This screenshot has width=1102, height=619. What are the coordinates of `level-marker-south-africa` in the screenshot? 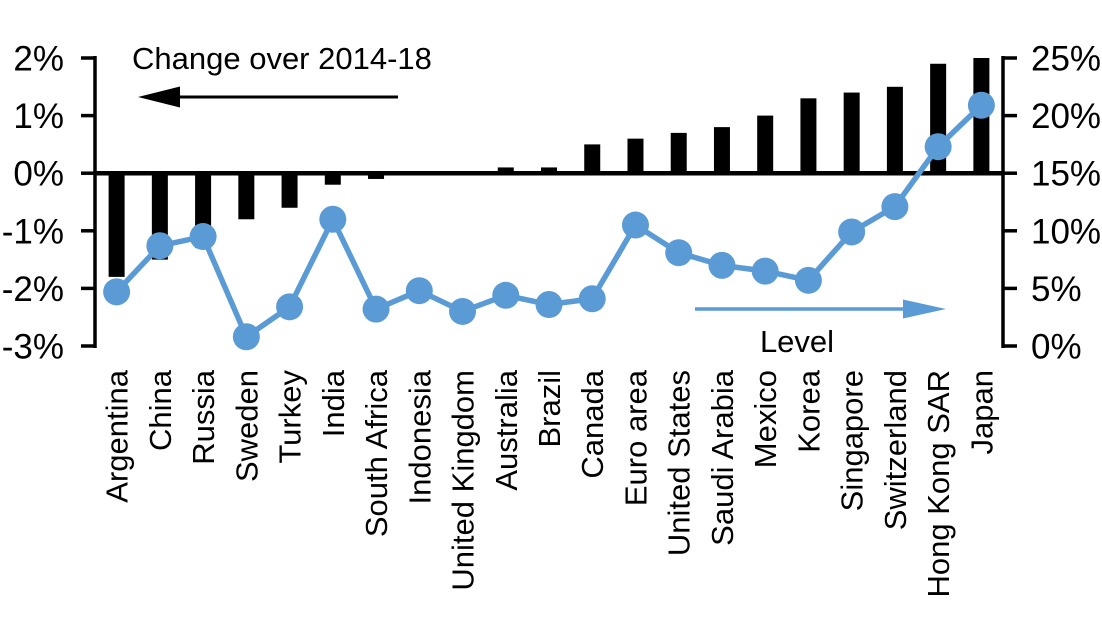 It's located at (376, 309).